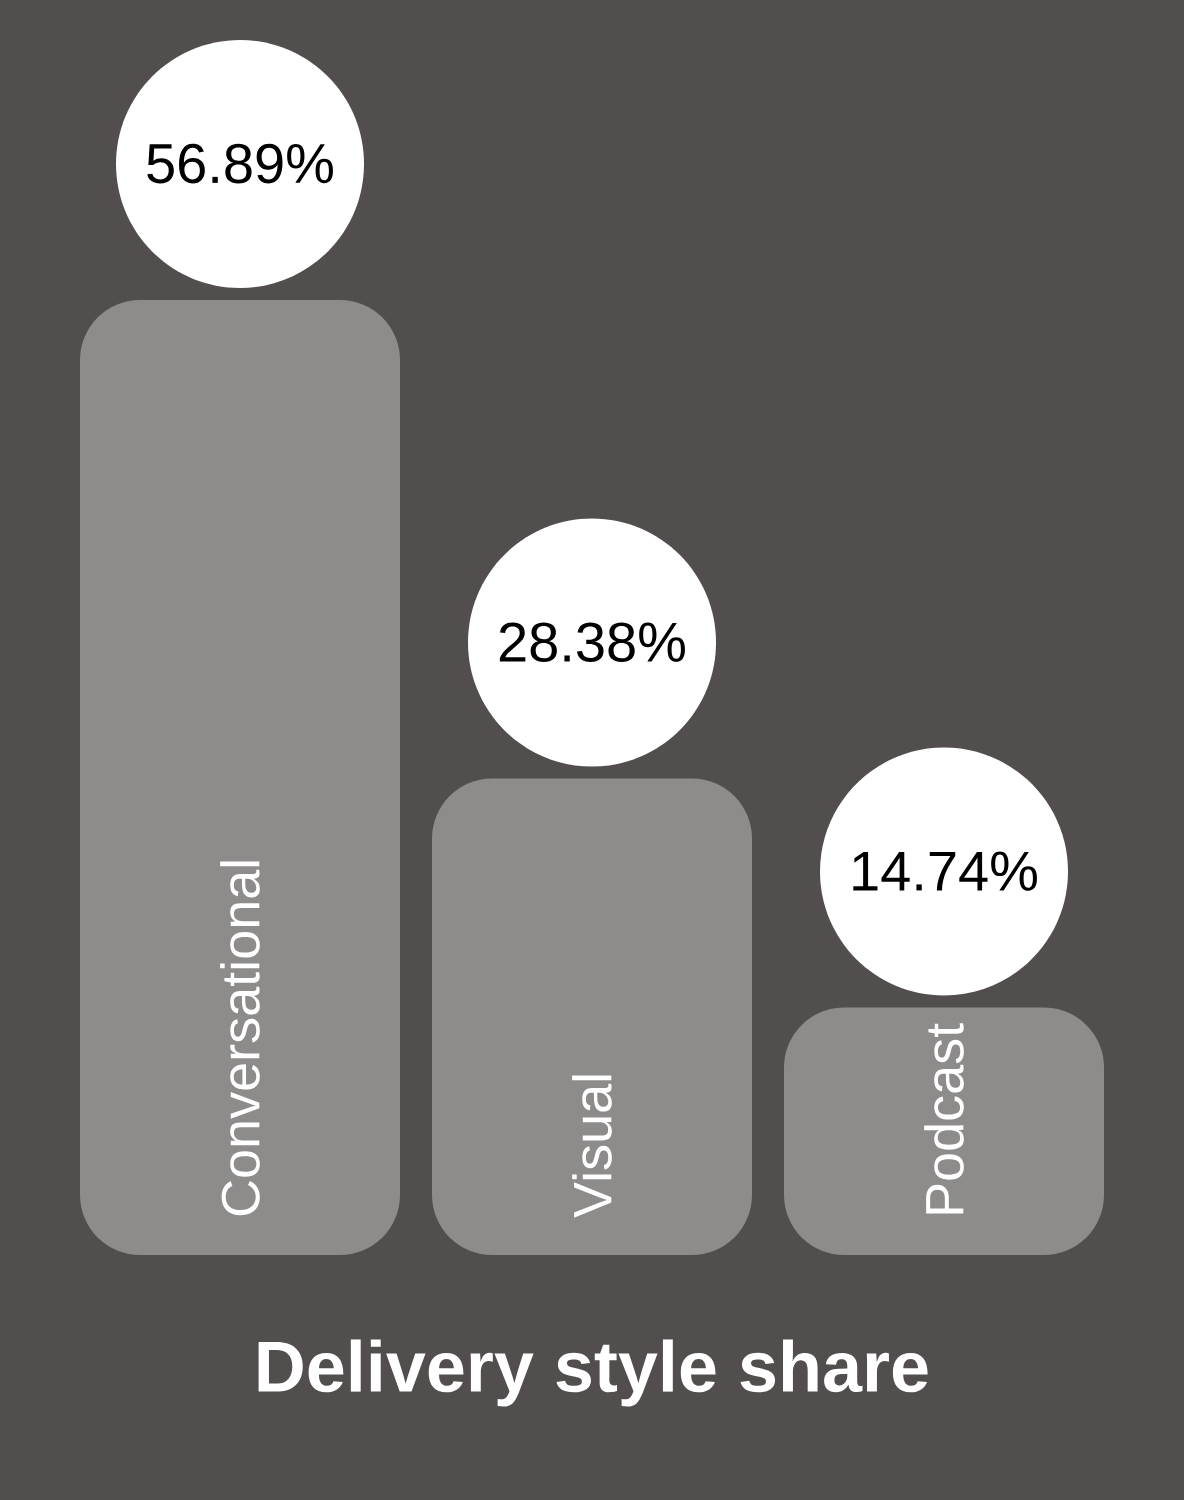 This screenshot has height=1500, width=1184. Describe the element at coordinates (240, 163) in the screenshot. I see `data-label: 56.89%` at that location.